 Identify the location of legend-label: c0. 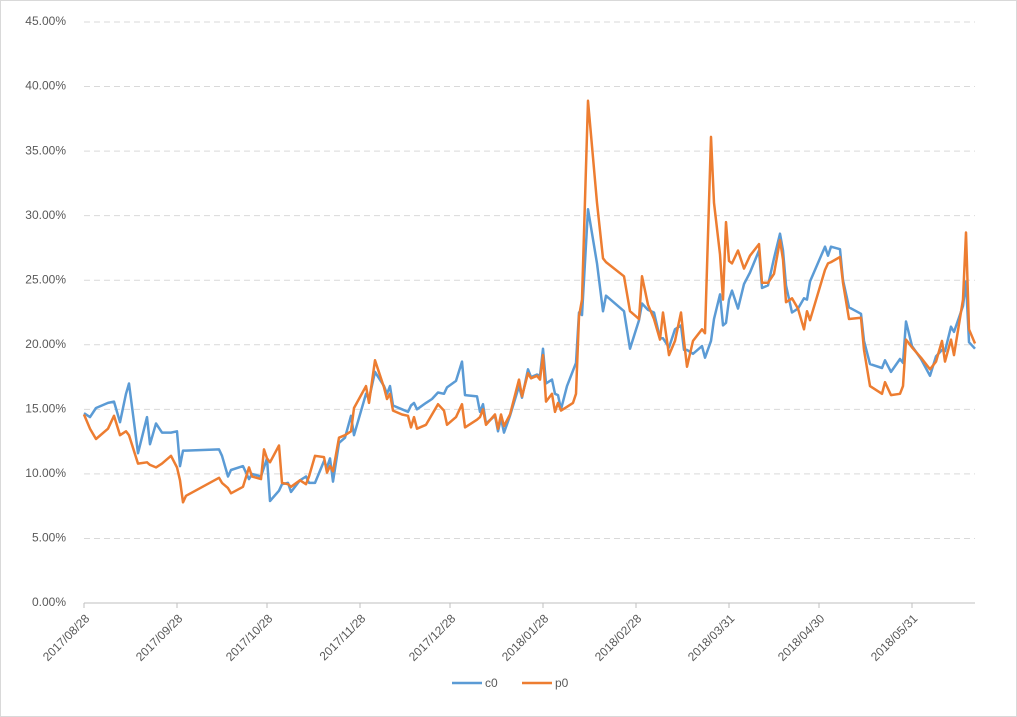
(491, 683).